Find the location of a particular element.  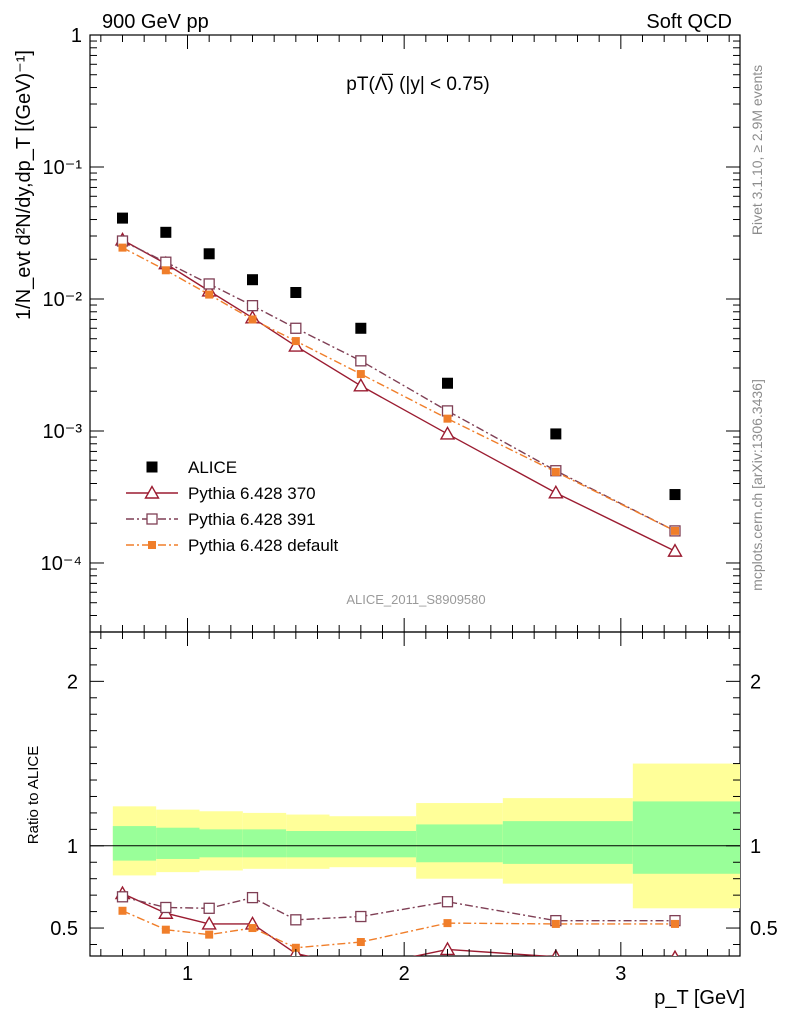

x-tick-label: 3 is located at coordinates (620, 974).